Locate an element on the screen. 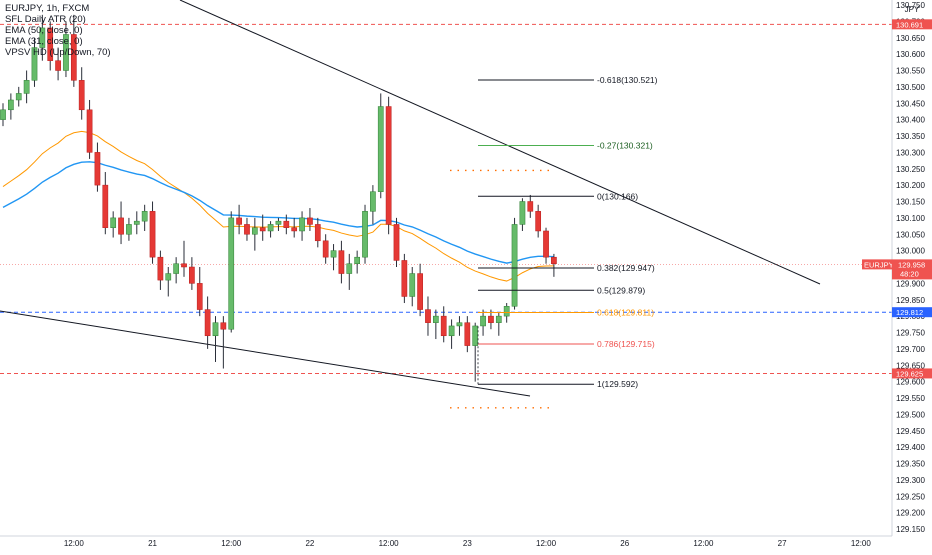  fib-level-label: -0.27(130.321) is located at coordinates (625, 145).